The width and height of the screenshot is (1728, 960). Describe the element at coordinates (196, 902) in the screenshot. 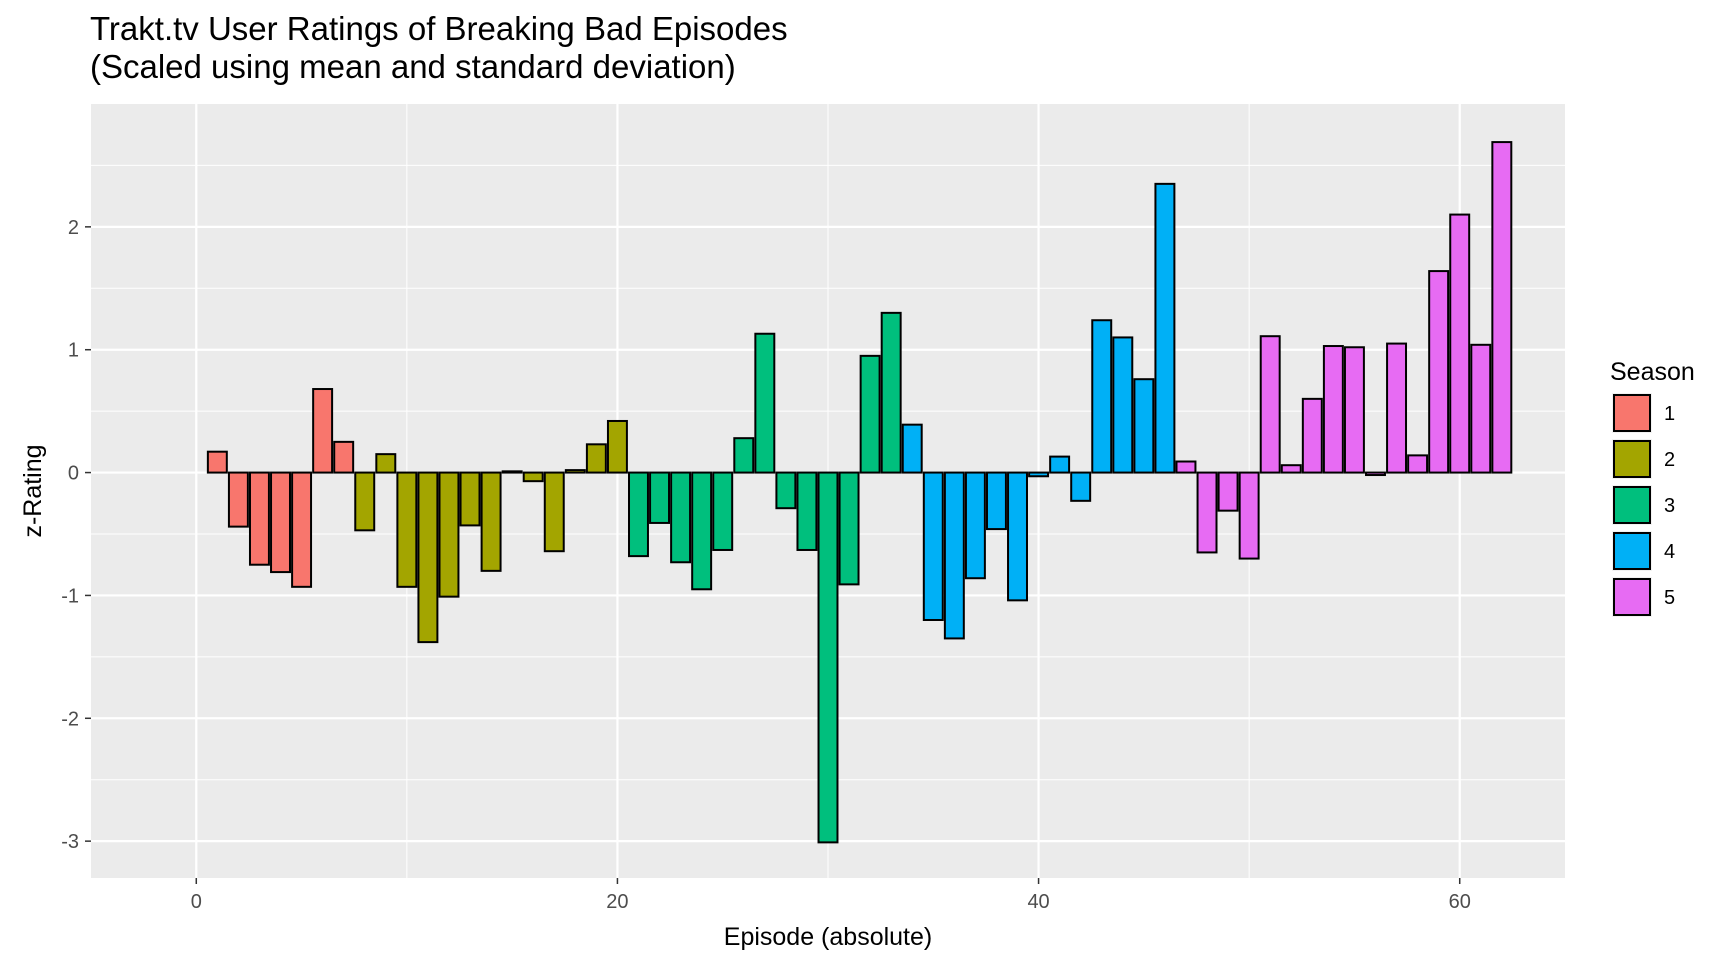

I see `x-tick-label: 0` at that location.